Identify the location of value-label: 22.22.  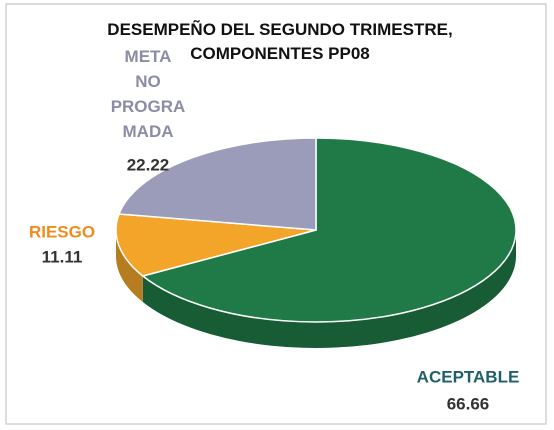
(148, 164).